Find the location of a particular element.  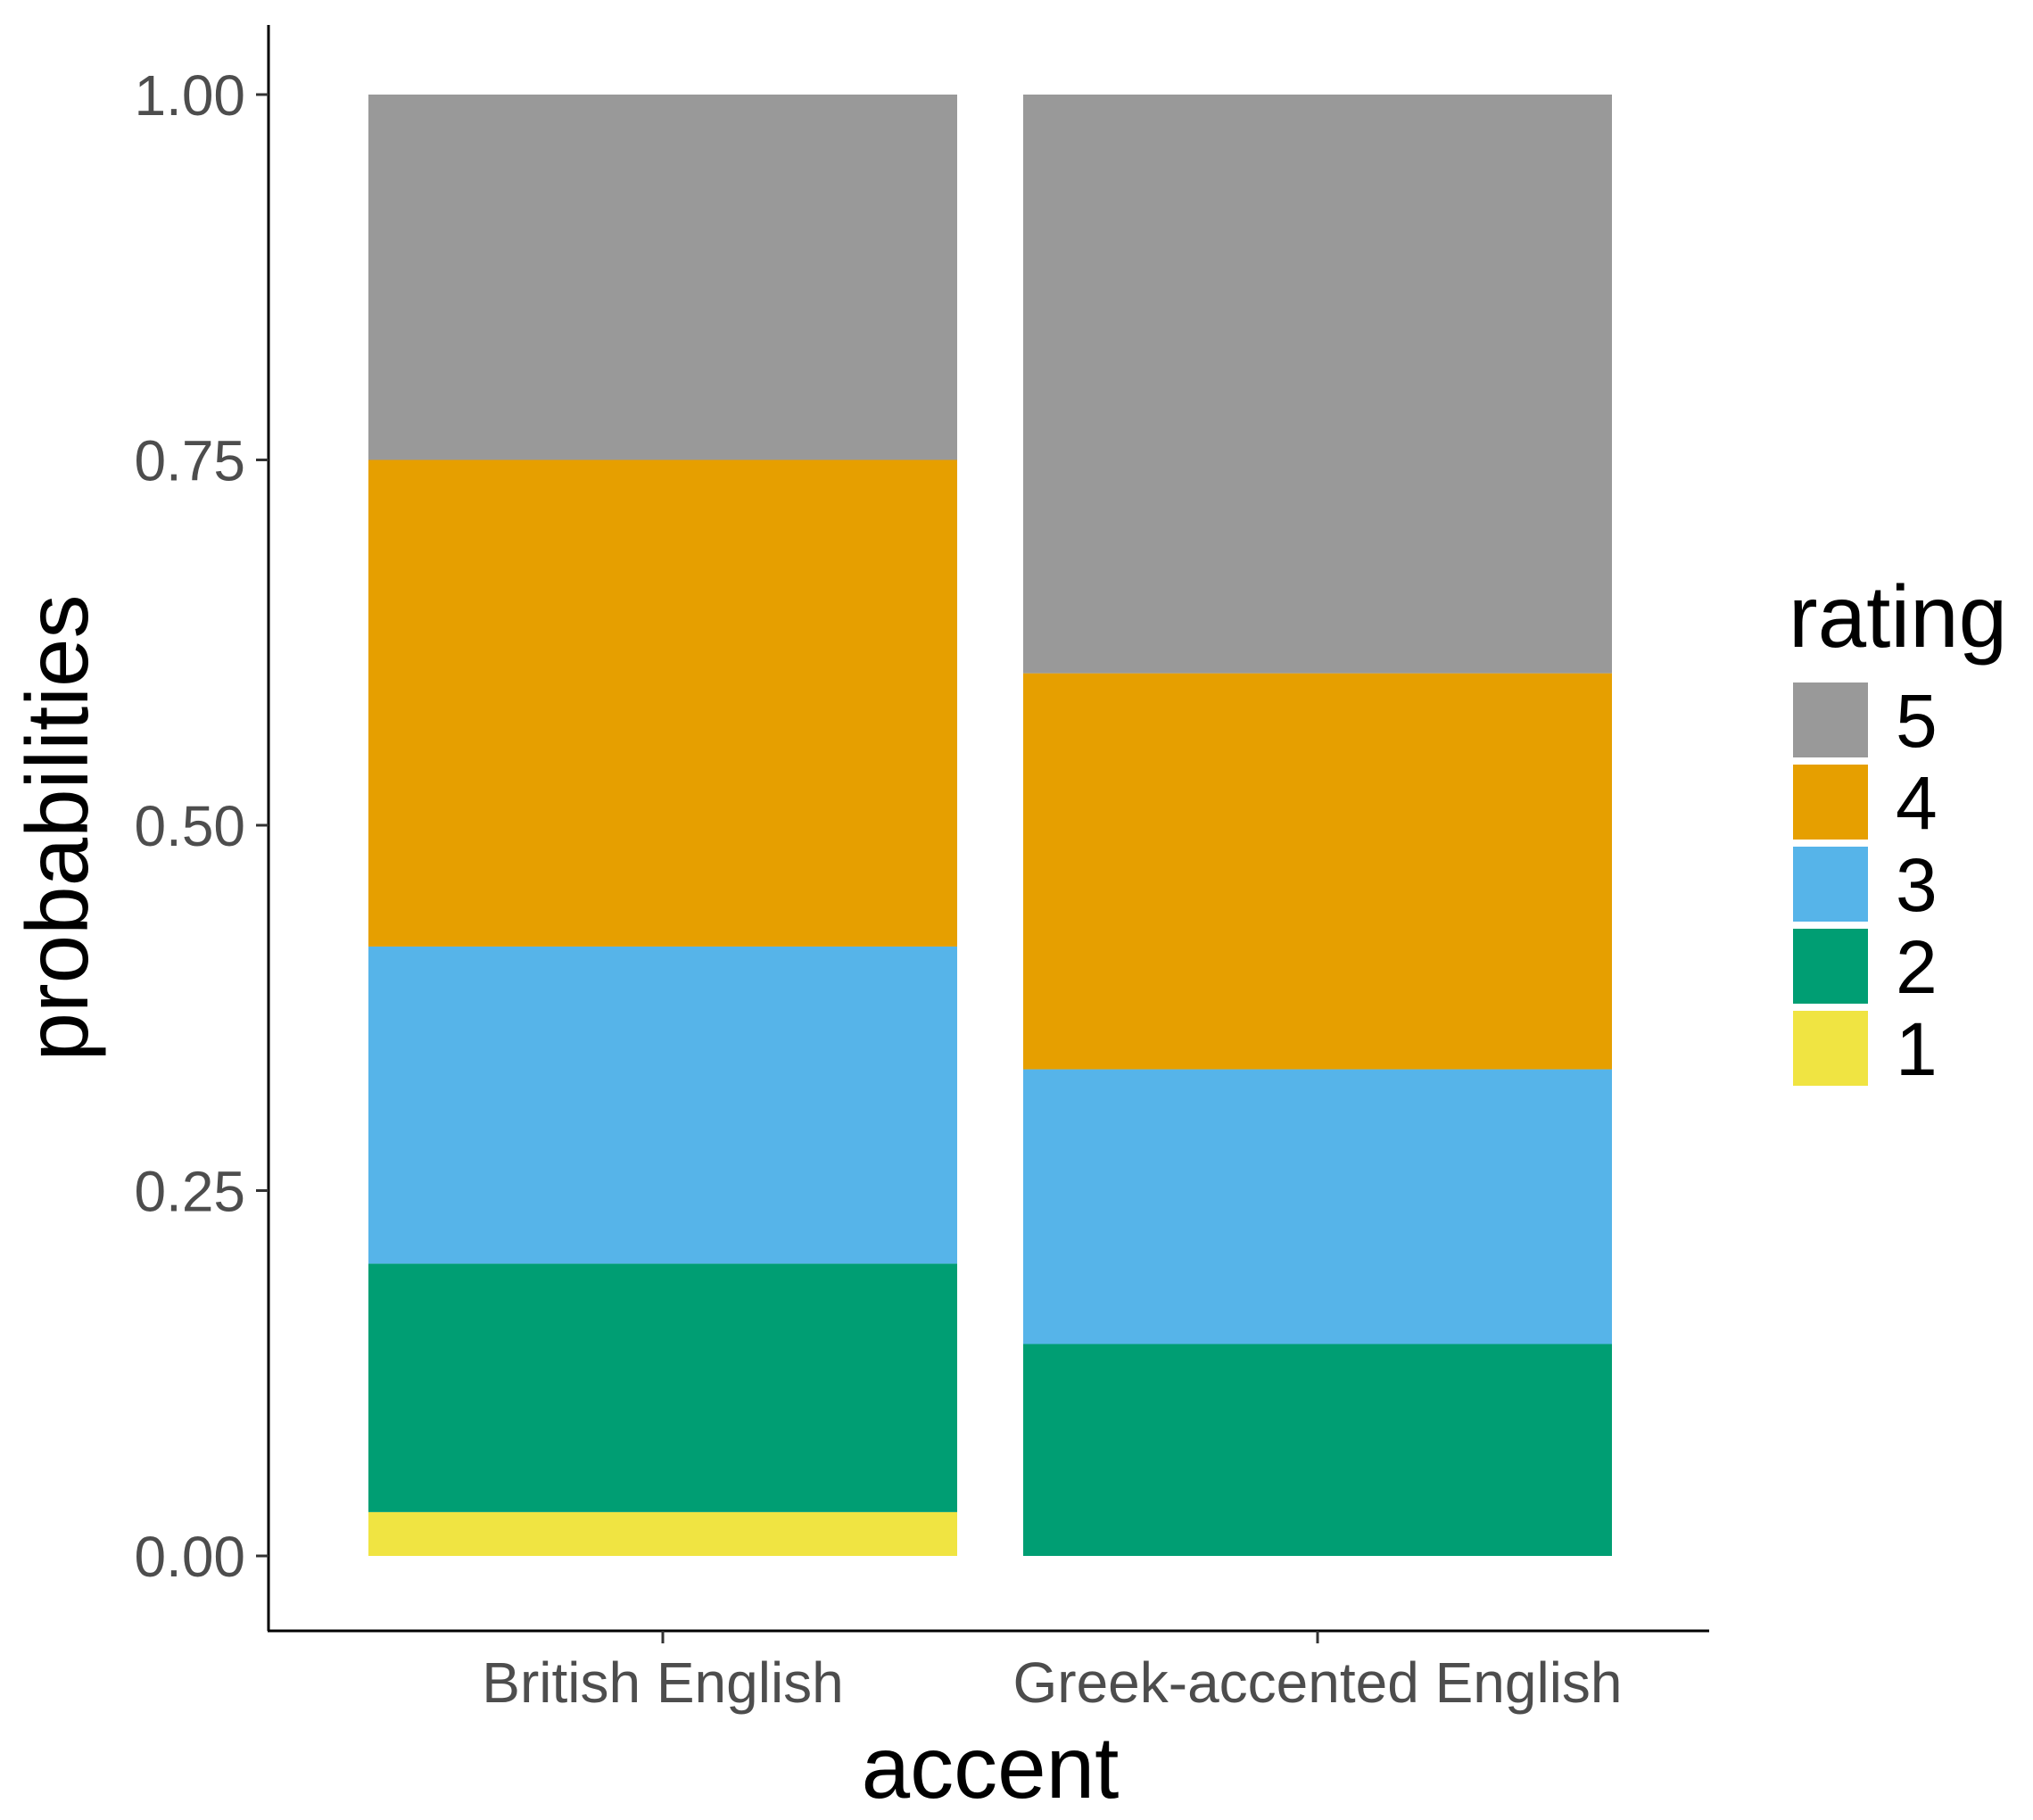

x-axis-title: accent is located at coordinates (991, 1767).